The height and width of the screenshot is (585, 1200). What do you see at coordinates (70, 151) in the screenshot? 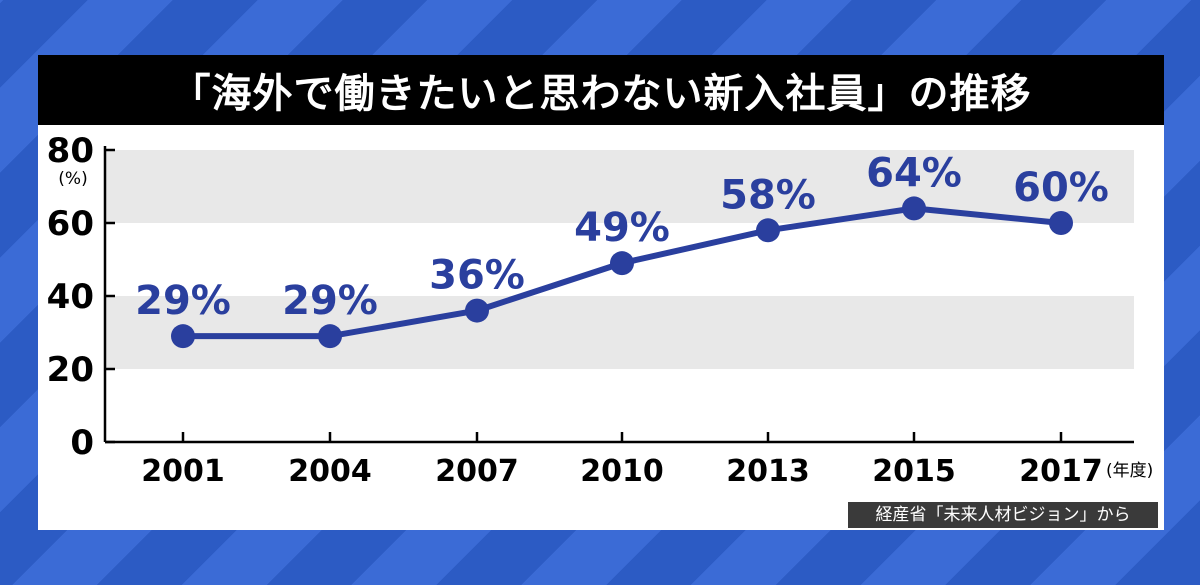
I see `y-tick-label: 80` at bounding box center [70, 151].